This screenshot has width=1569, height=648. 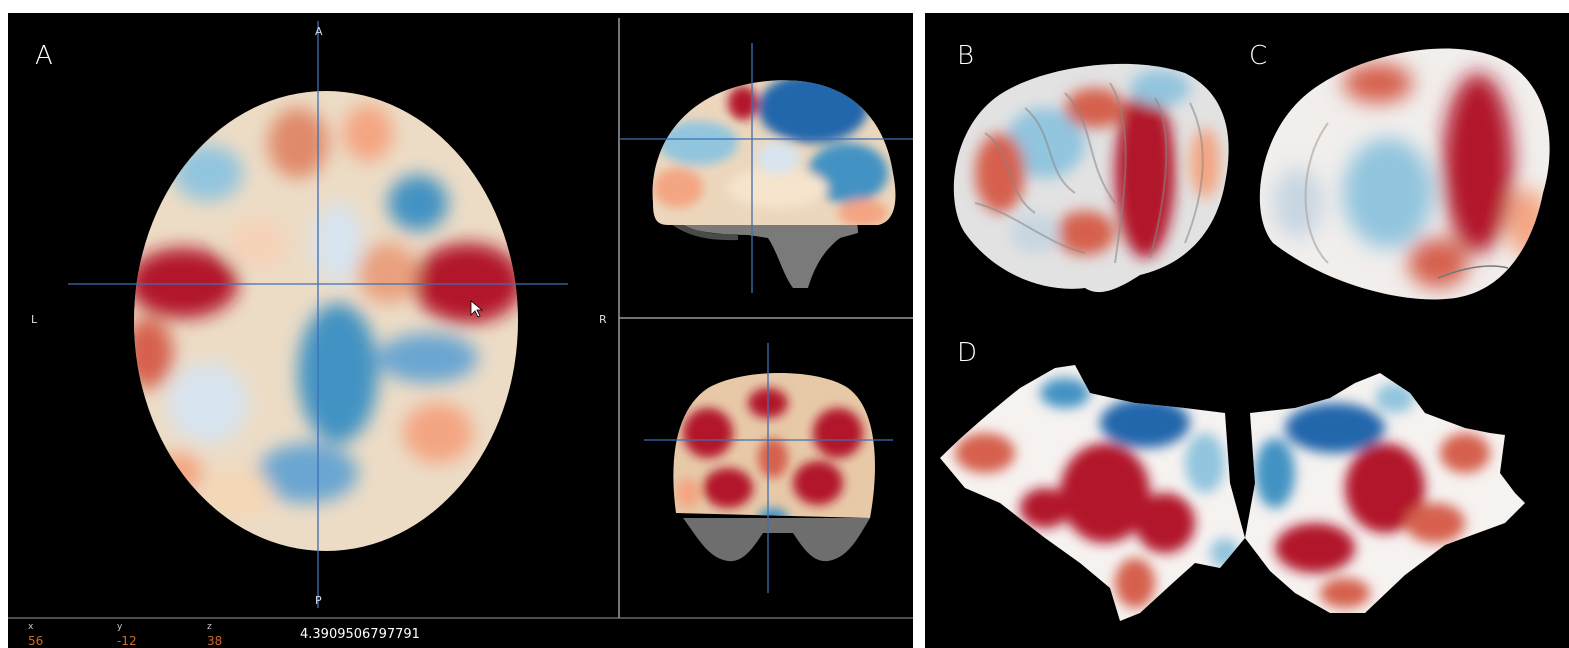 What do you see at coordinates (127, 641) in the screenshot?
I see `coord-y-value: -12` at bounding box center [127, 641].